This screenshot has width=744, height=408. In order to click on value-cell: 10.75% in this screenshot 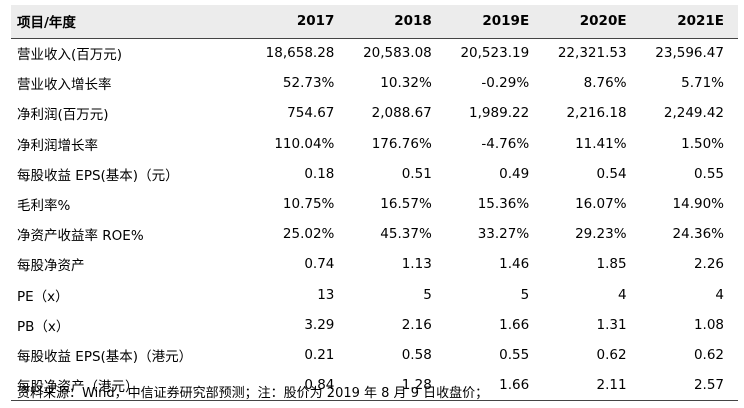, I will do `click(308, 204)`.